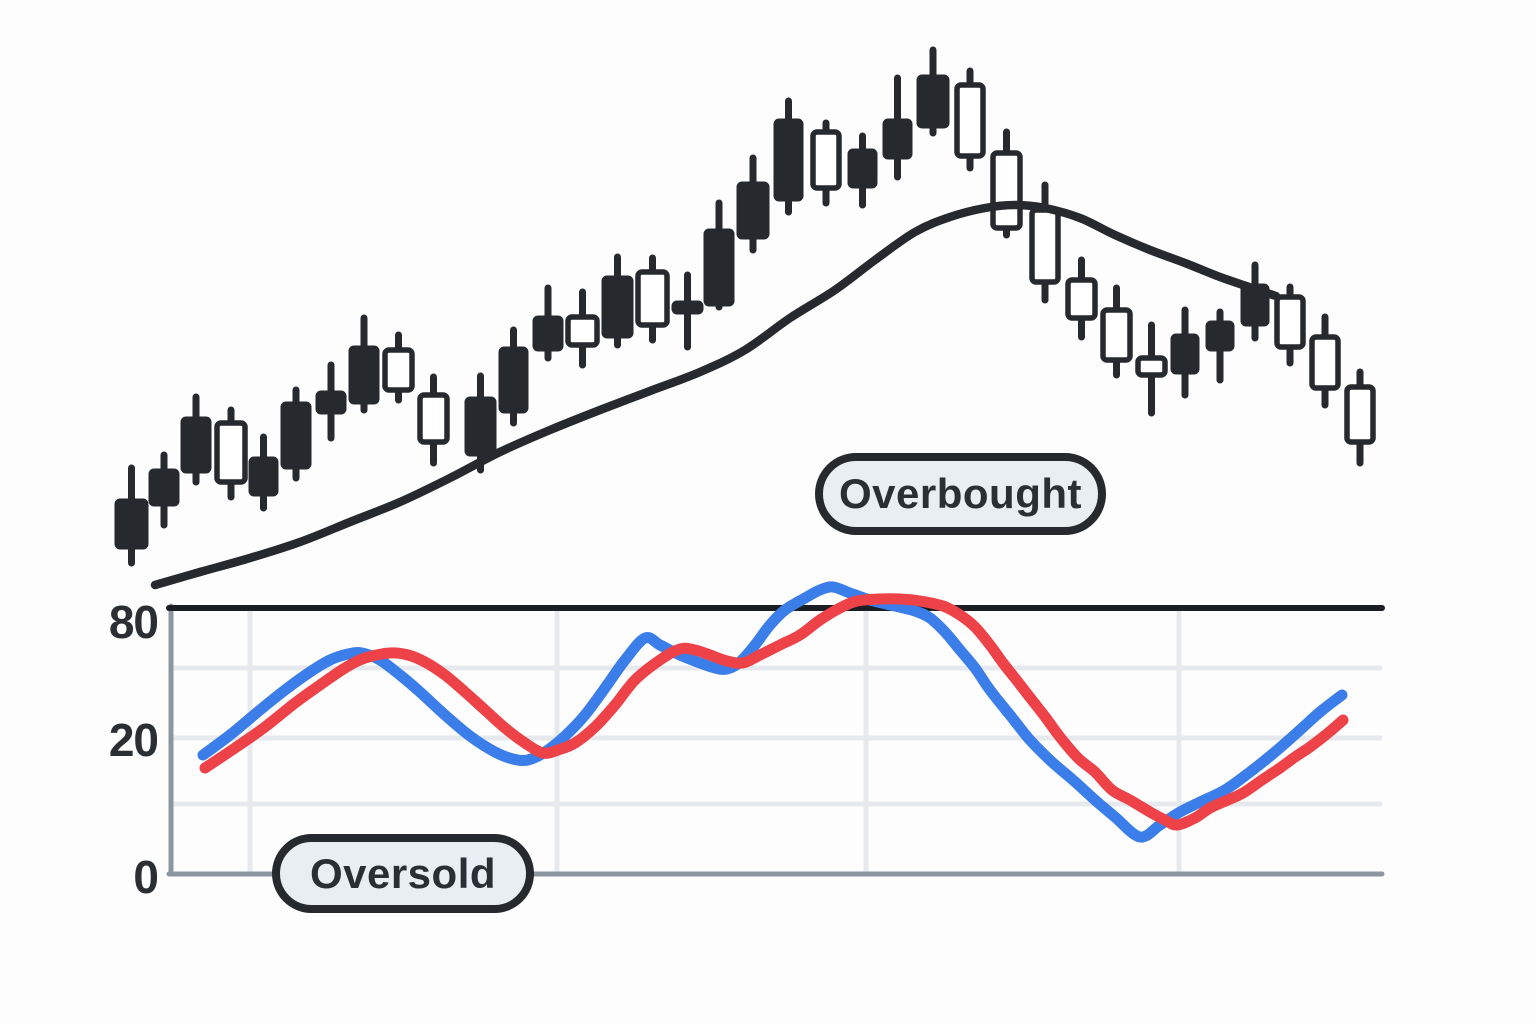 This screenshot has width=1536, height=1024. What do you see at coordinates (133, 622) in the screenshot?
I see `y-axis-label-80: 80` at bounding box center [133, 622].